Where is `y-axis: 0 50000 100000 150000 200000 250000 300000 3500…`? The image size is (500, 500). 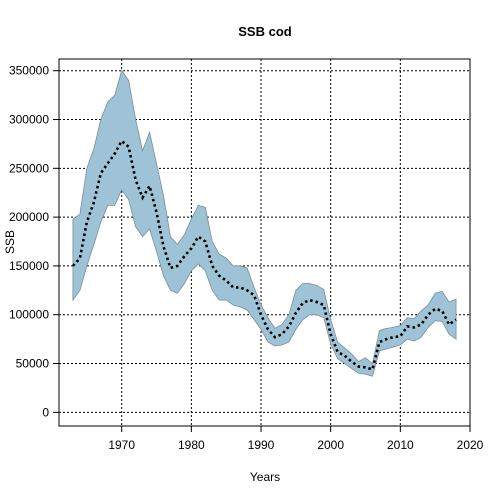
y-axis: 0 50000 100000 150000 200000 250000 300000 3500… is located at coordinates (34, 241).